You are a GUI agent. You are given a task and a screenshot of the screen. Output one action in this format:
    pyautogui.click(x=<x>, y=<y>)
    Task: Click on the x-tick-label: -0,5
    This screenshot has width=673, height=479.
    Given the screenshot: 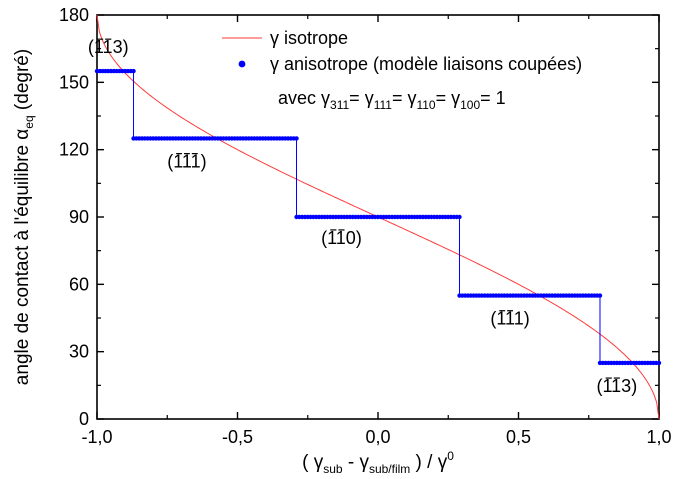 What is the action you would take?
    pyautogui.click(x=237, y=437)
    